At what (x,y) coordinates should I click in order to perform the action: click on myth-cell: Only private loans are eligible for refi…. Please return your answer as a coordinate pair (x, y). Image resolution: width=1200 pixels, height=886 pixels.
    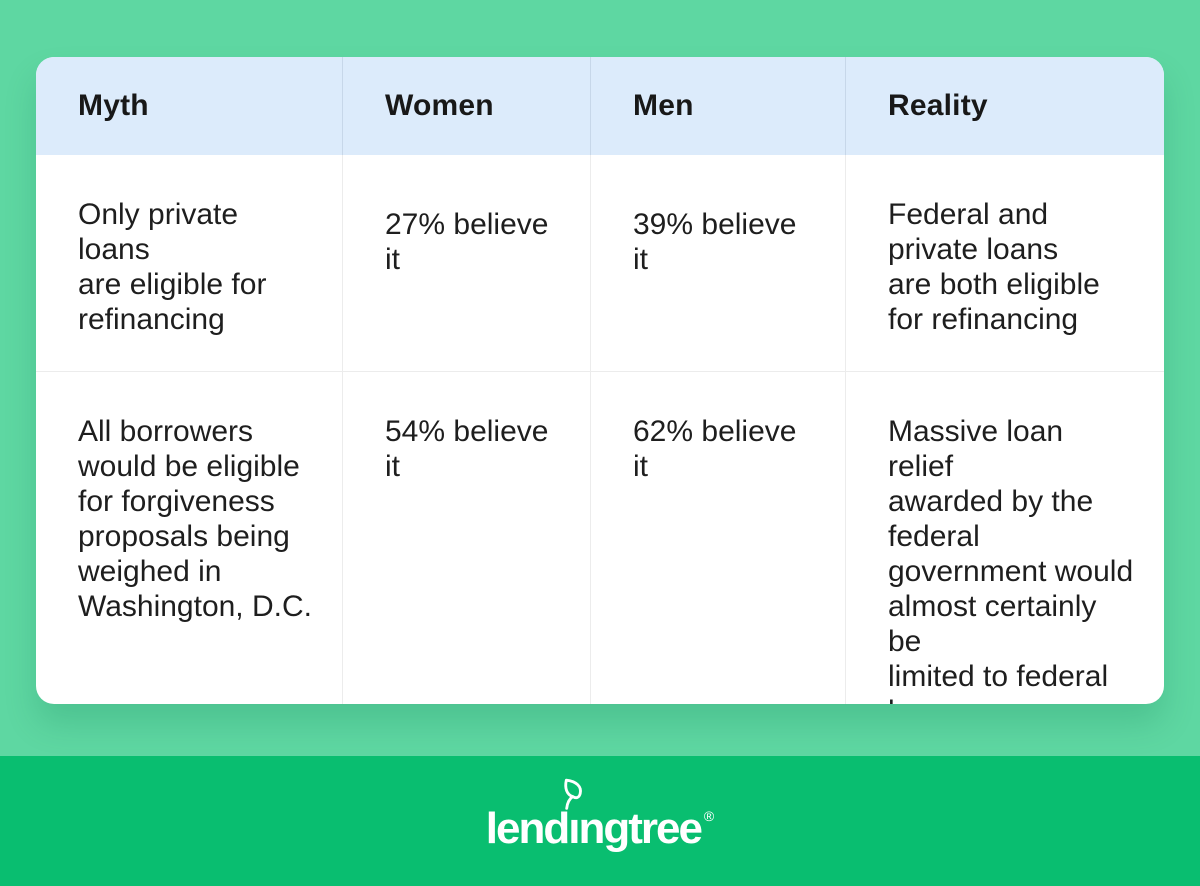
    Looking at the image, I should click on (172, 267).